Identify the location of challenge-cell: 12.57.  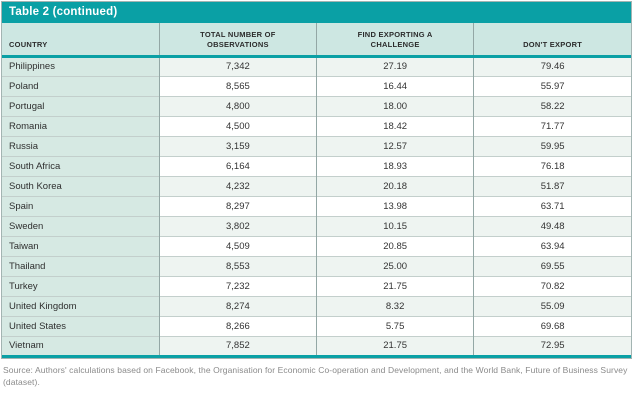
(394, 145).